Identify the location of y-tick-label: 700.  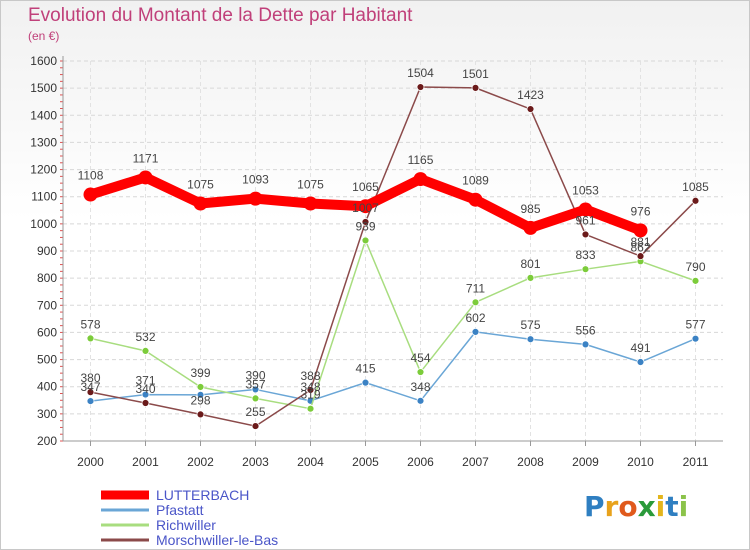
(47, 305).